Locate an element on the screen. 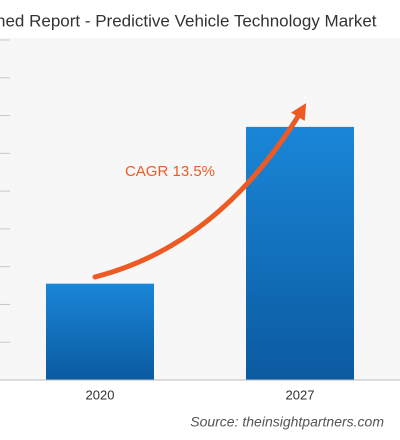 This screenshot has width=400, height=440. x-tick-label: 2027 is located at coordinates (300, 394).